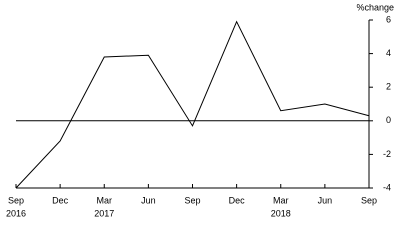 The width and height of the screenshot is (397, 240). What do you see at coordinates (104, 213) in the screenshot?
I see `x-year-label: 2017` at bounding box center [104, 213].